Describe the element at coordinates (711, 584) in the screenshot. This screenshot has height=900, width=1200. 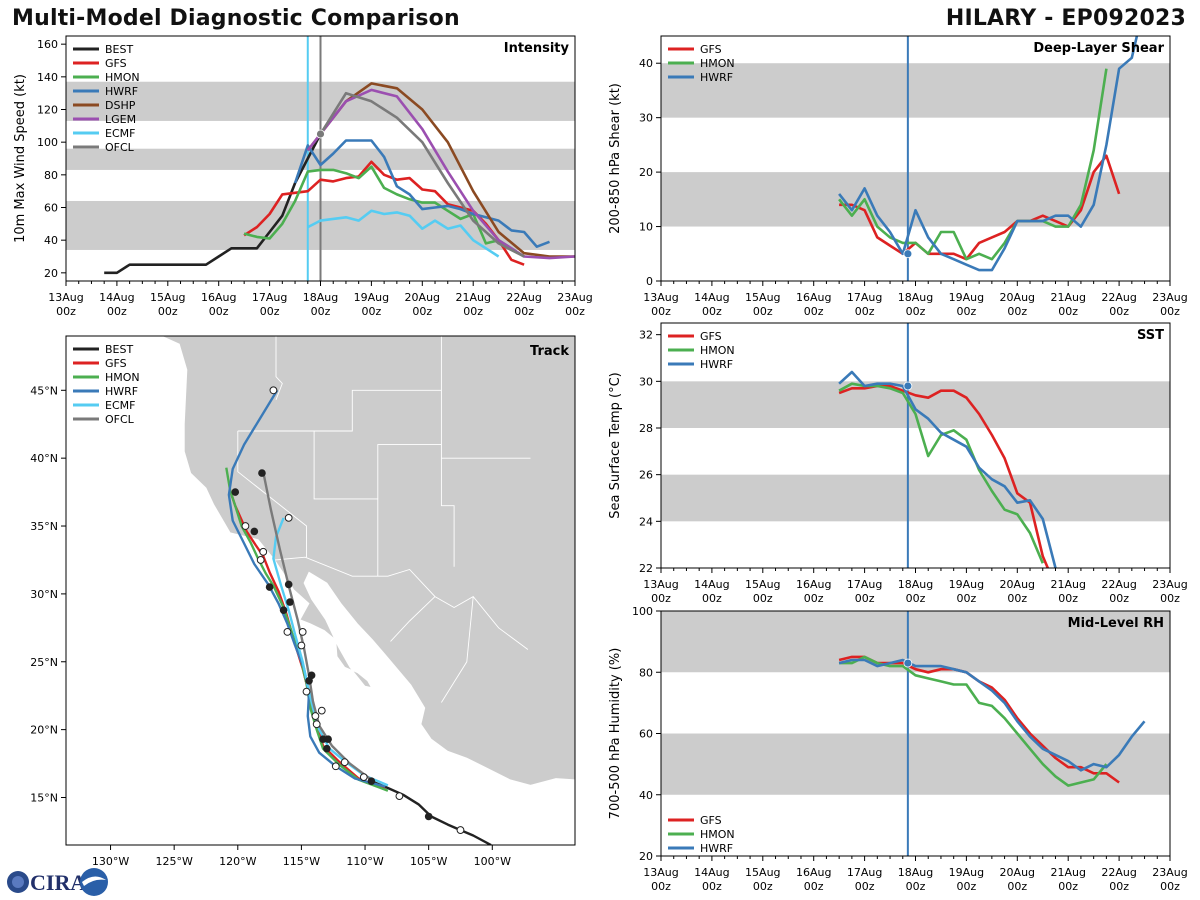
I see `x-tick-label-day: 14Aug` at that location.